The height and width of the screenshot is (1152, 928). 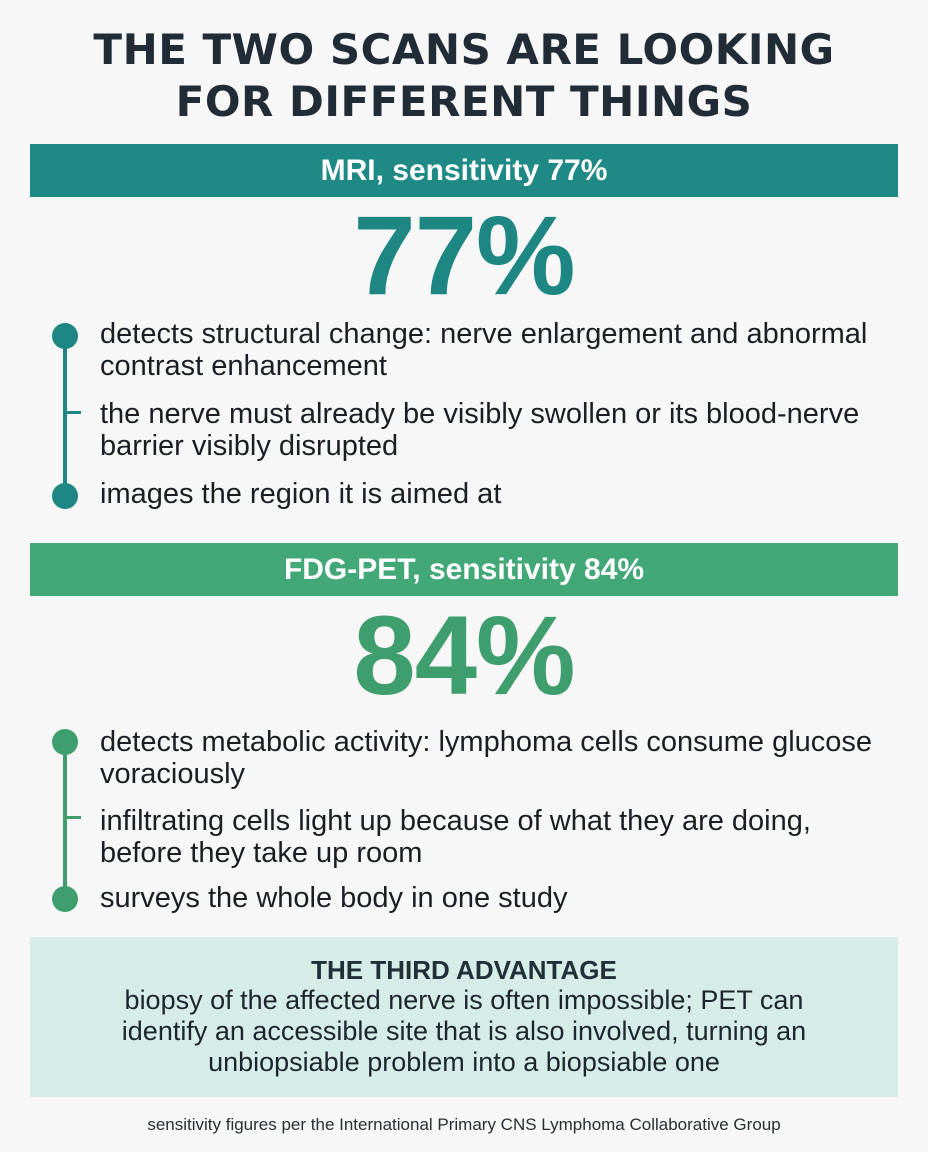 I want to click on mri-timeline-dot-bottom, so click(x=65, y=496).